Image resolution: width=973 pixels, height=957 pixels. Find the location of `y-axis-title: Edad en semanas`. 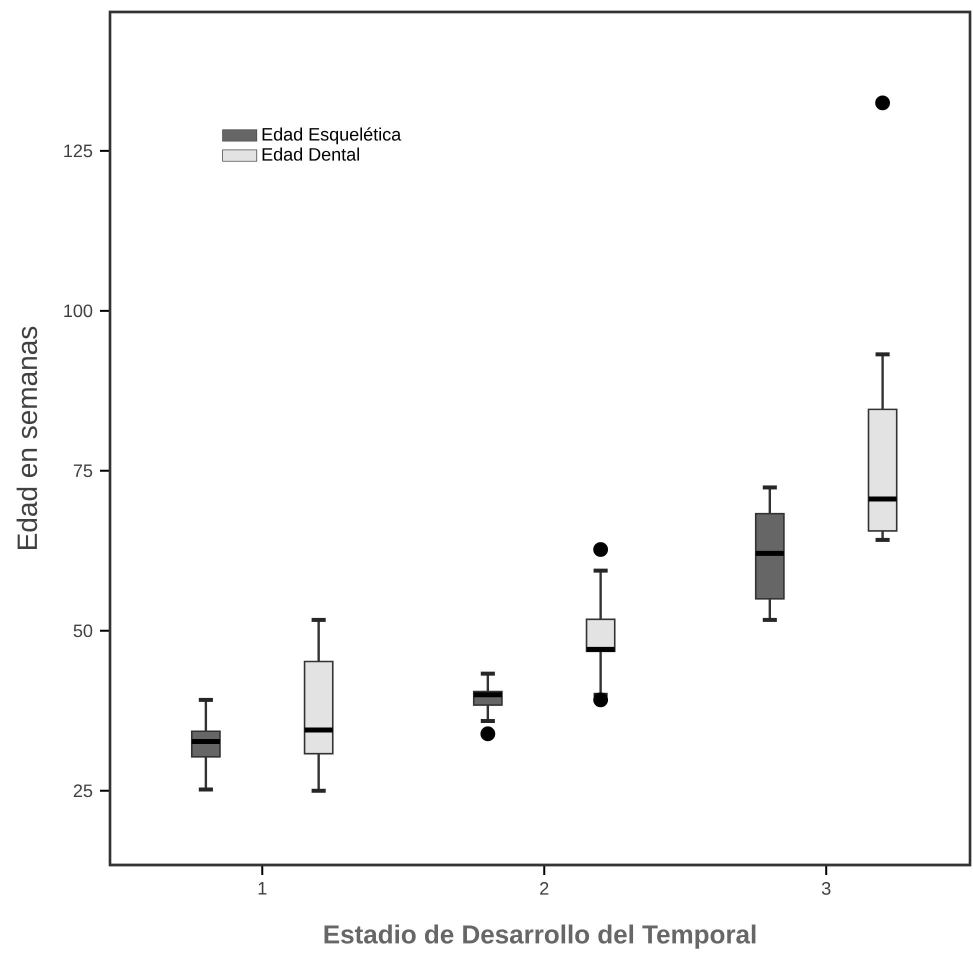

y-axis-title: Edad en semanas is located at coordinates (27, 438).